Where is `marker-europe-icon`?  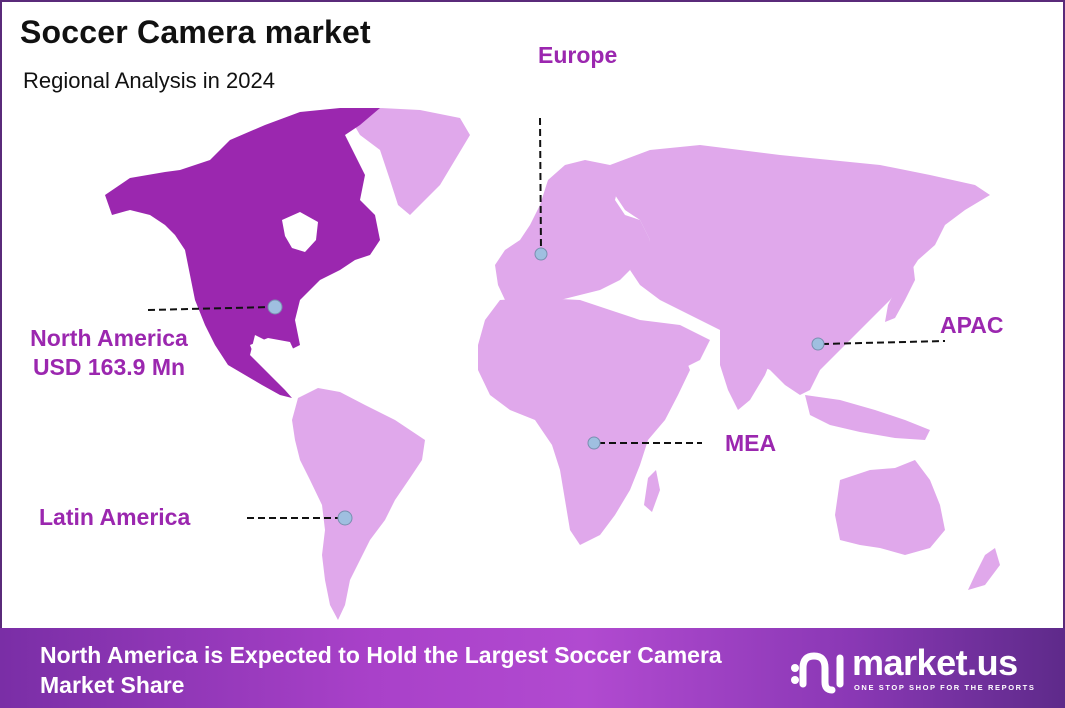
marker-europe-icon is located at coordinates (541, 254).